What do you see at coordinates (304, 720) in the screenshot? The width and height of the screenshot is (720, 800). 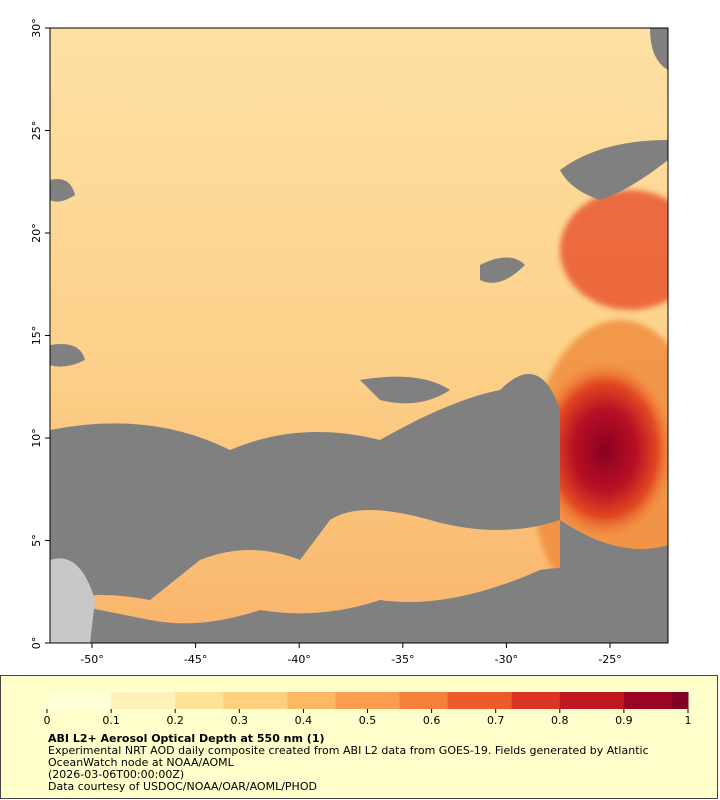 I see `colorbar-tick-label: 0.4` at bounding box center [304, 720].